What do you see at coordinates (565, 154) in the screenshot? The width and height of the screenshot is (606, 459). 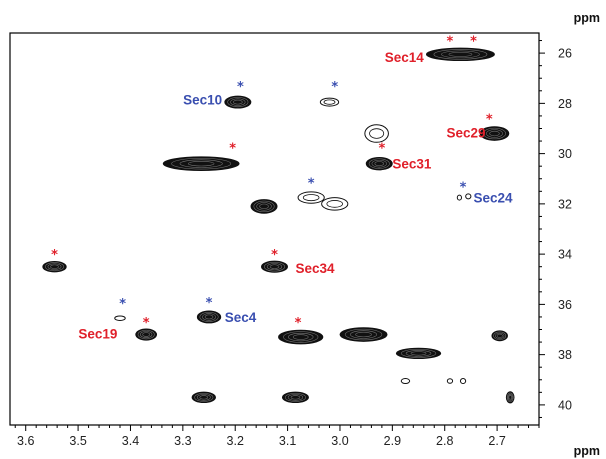 I see `y-tick-label: 30` at bounding box center [565, 154].